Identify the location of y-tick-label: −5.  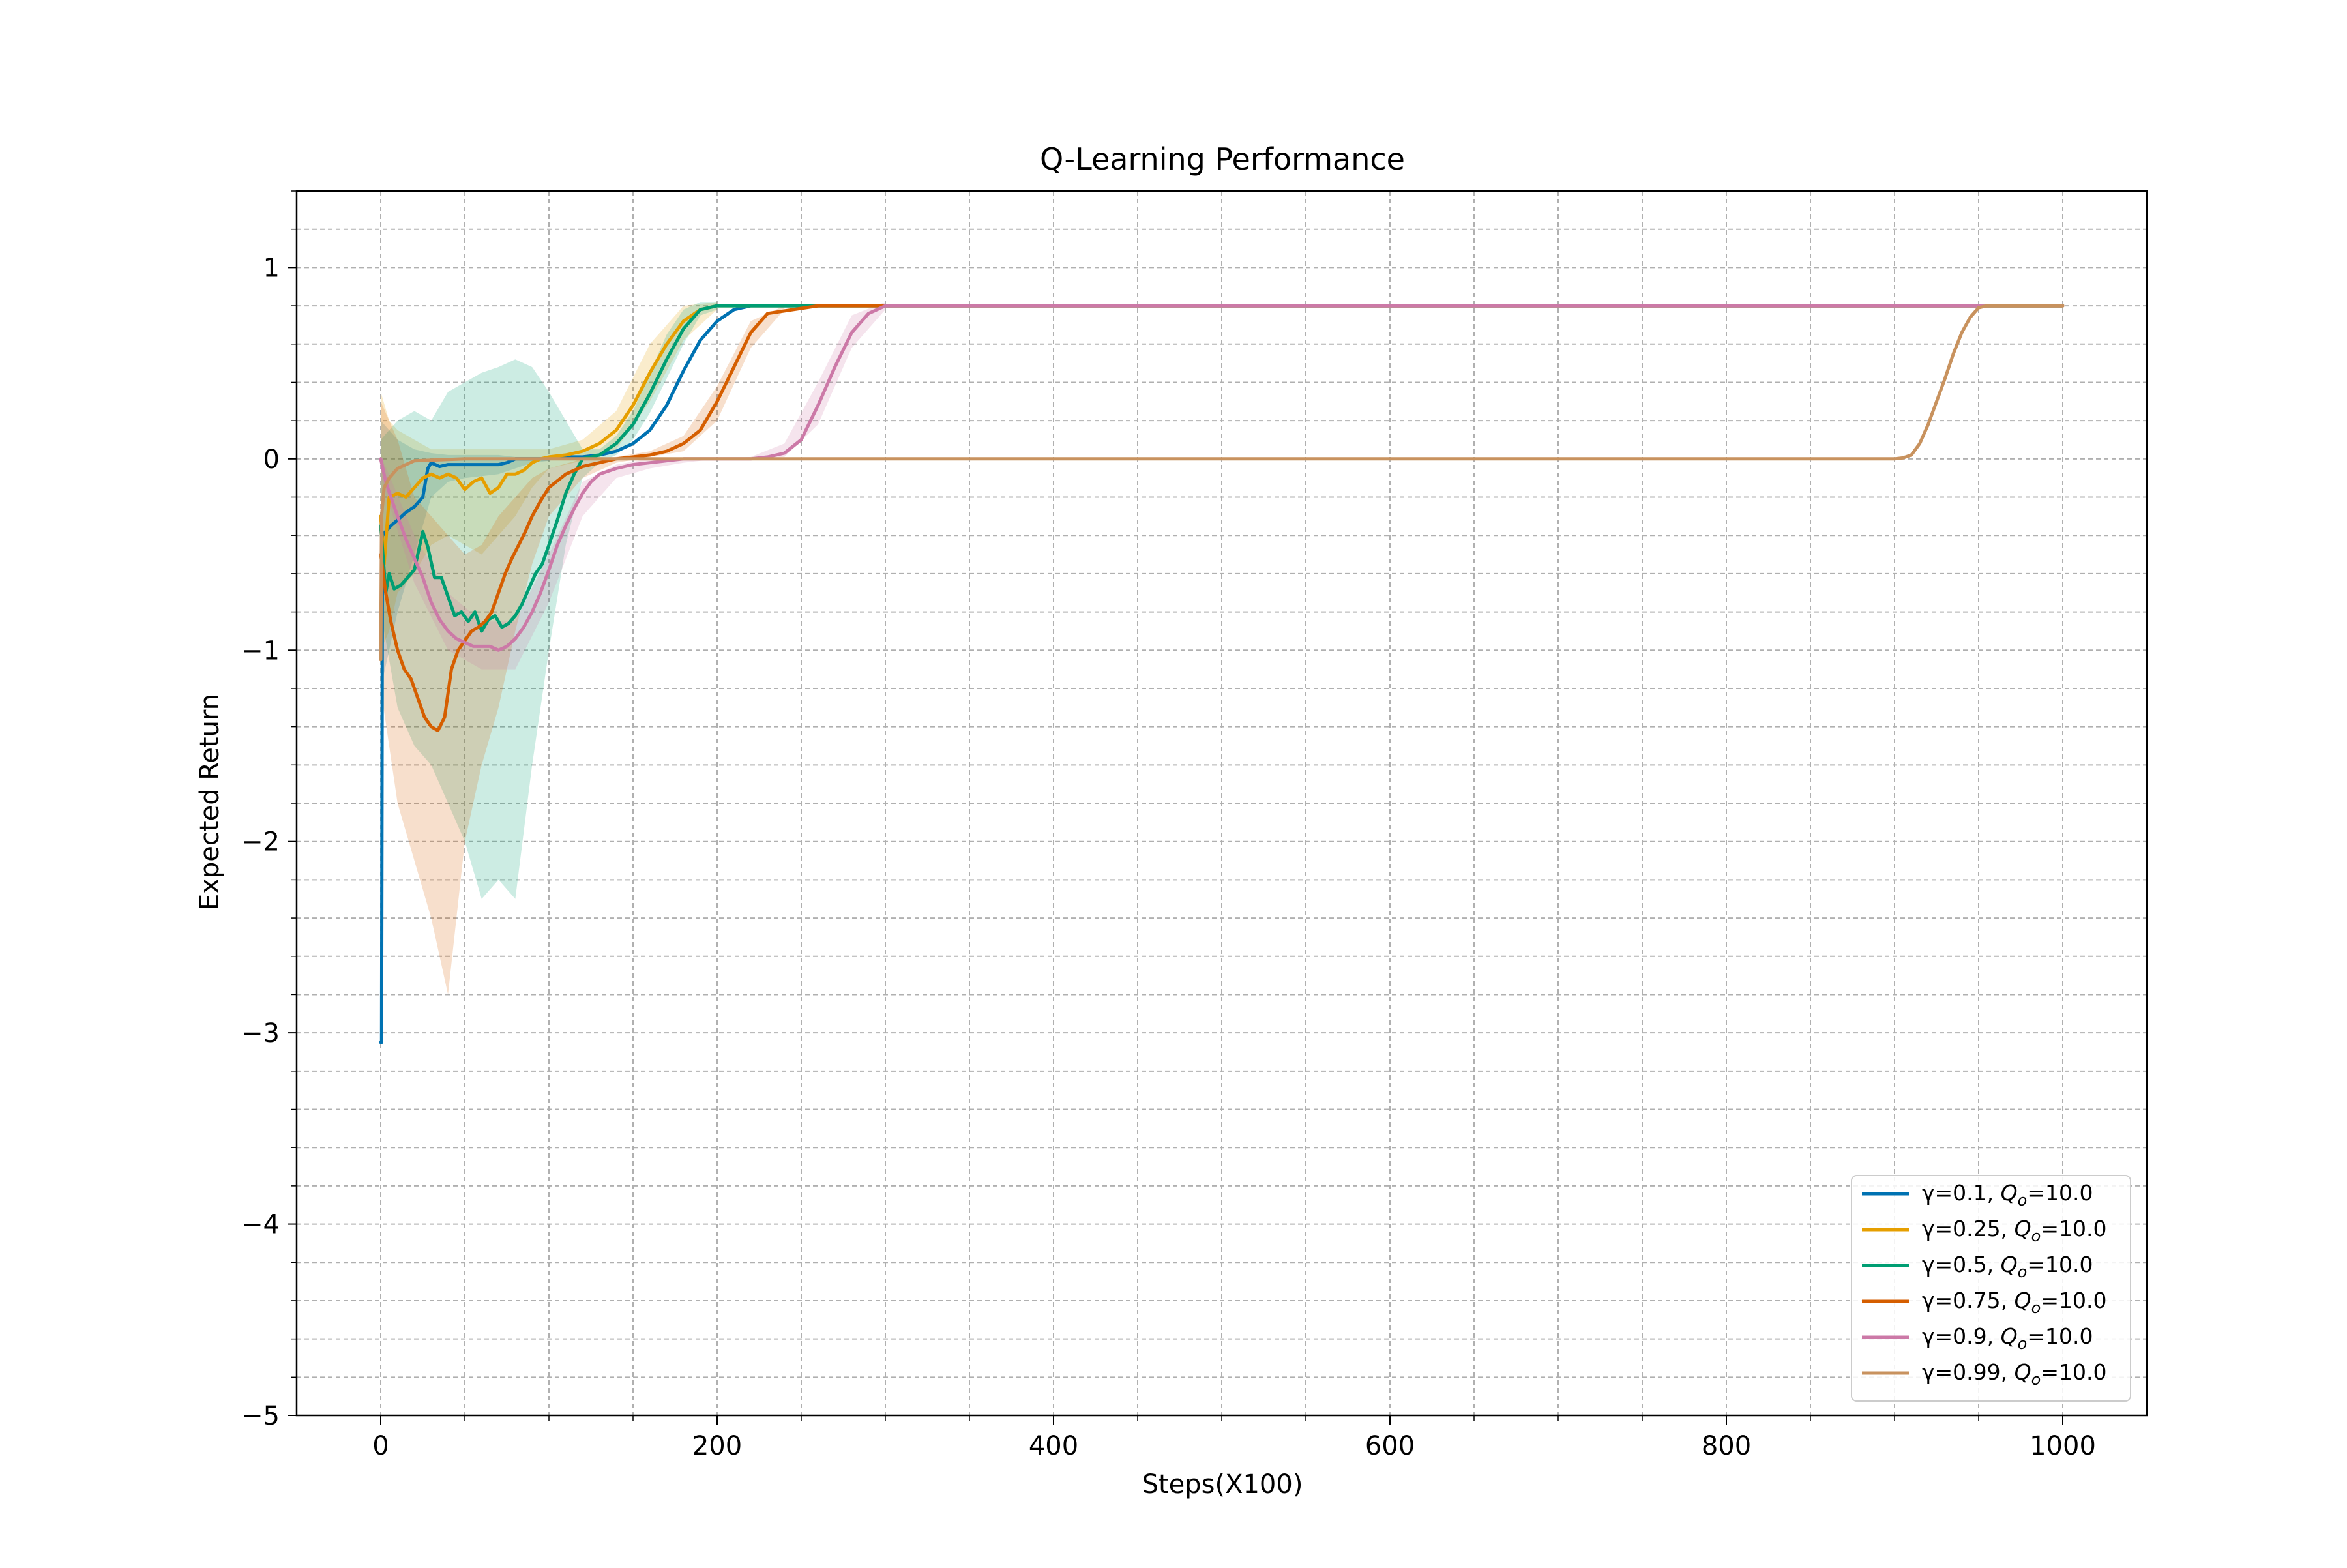
(260, 1416).